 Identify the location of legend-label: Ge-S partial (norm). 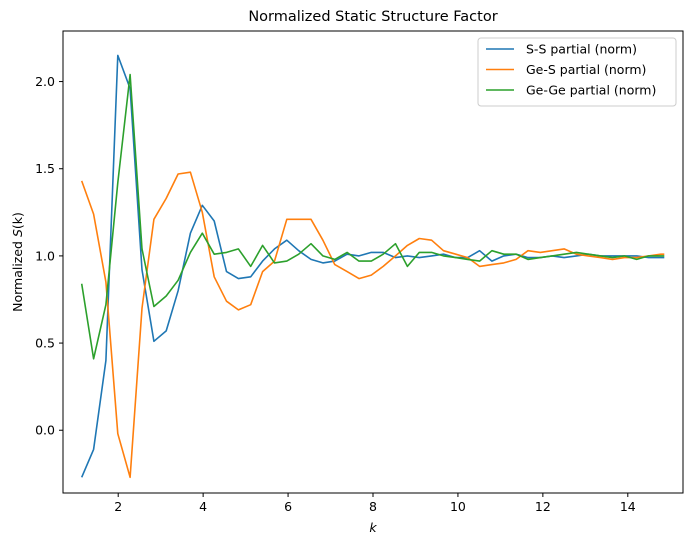
(586, 69).